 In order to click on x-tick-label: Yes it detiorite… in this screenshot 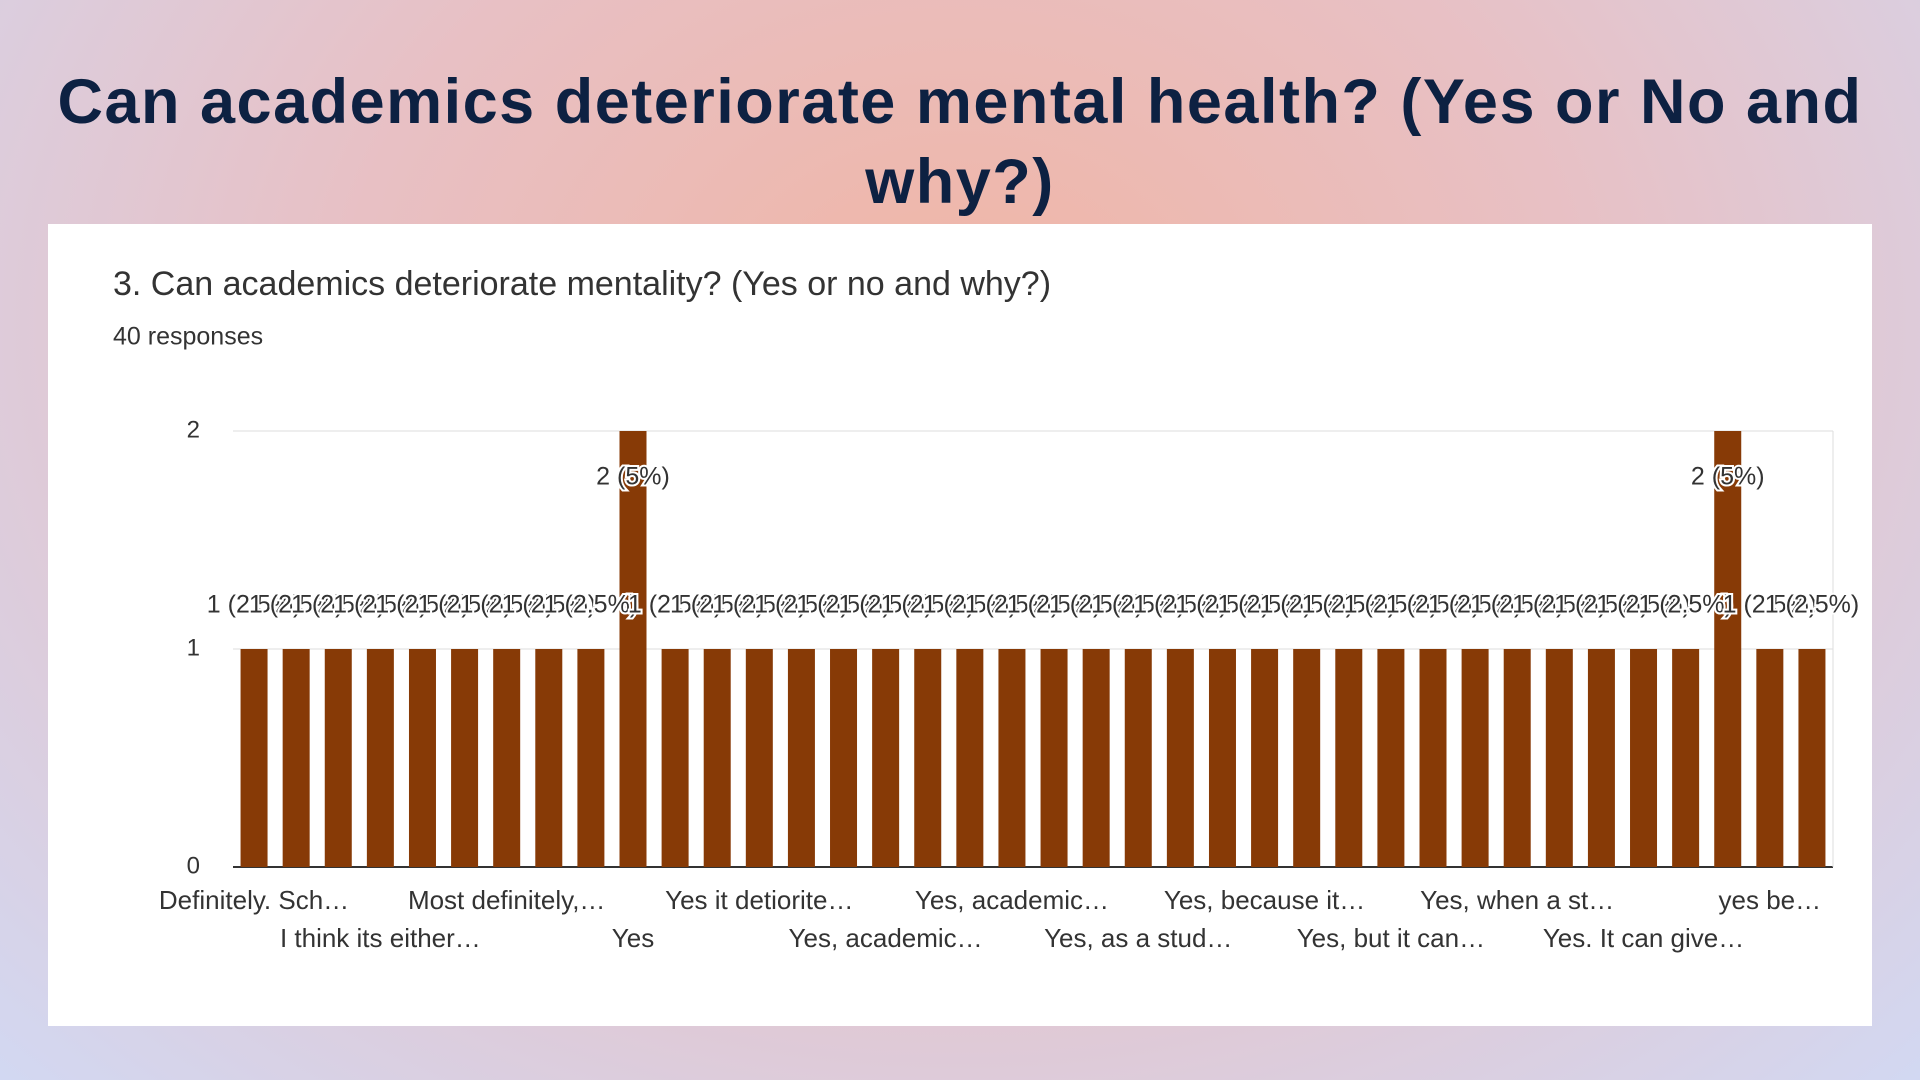, I will do `click(759, 900)`.